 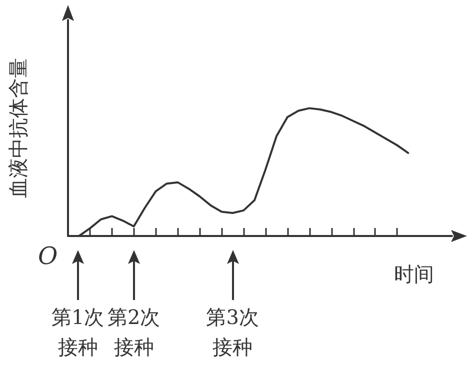 What do you see at coordinates (77, 332) in the screenshot?
I see `text: 第1次接种` at bounding box center [77, 332].